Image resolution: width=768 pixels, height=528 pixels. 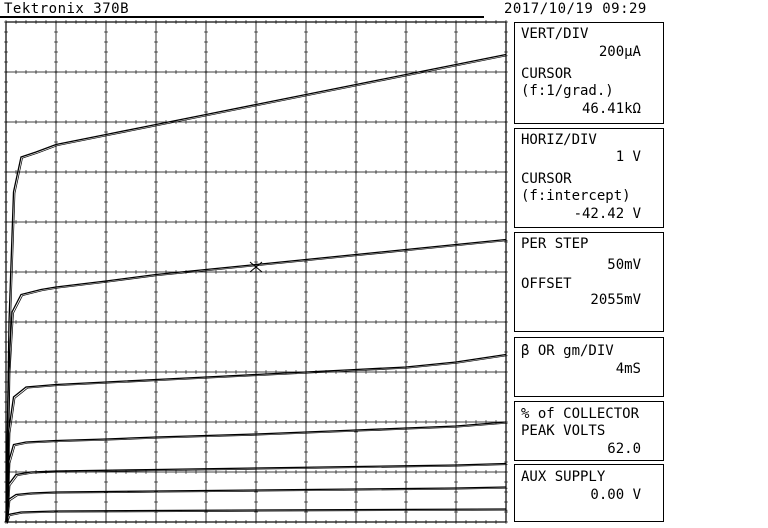 What do you see at coordinates (611, 109) in the screenshot?
I see `vert-cursor-value: 46.41kΩ` at bounding box center [611, 109].